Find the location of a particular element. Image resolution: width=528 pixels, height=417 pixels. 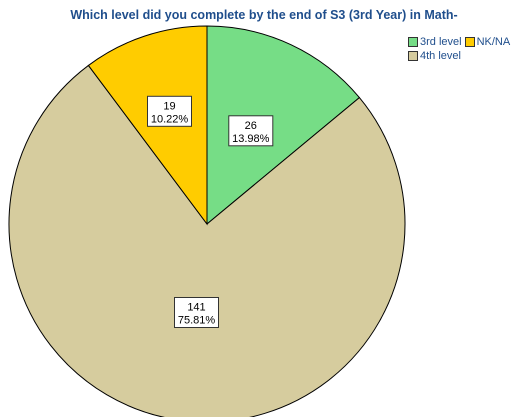

pie-label-count: 19 is located at coordinates (169, 106).